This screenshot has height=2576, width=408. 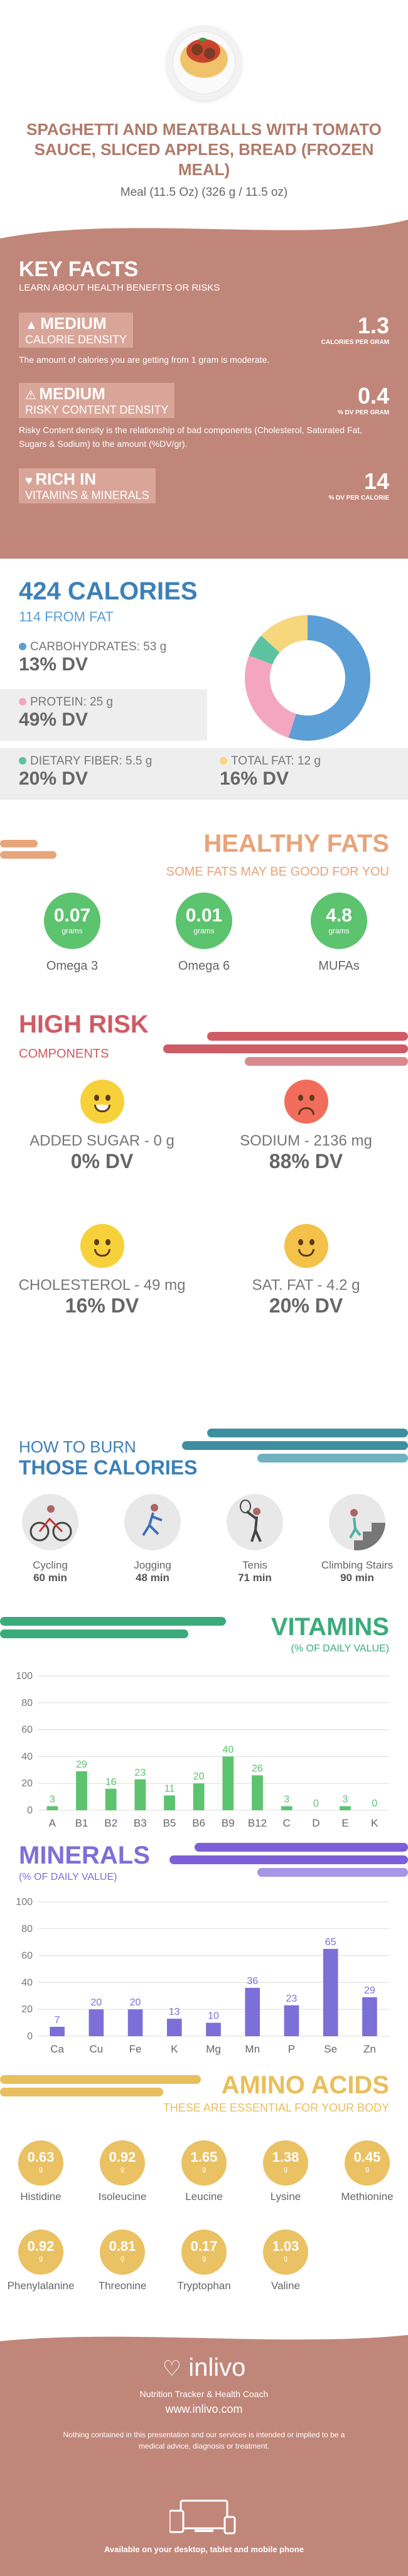 I want to click on carbs-dot-icon, so click(x=22, y=646).